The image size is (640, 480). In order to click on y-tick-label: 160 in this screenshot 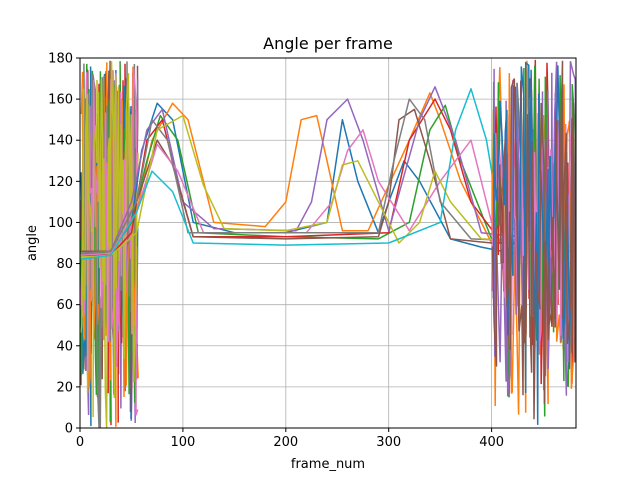, I will do `click(60, 100)`.